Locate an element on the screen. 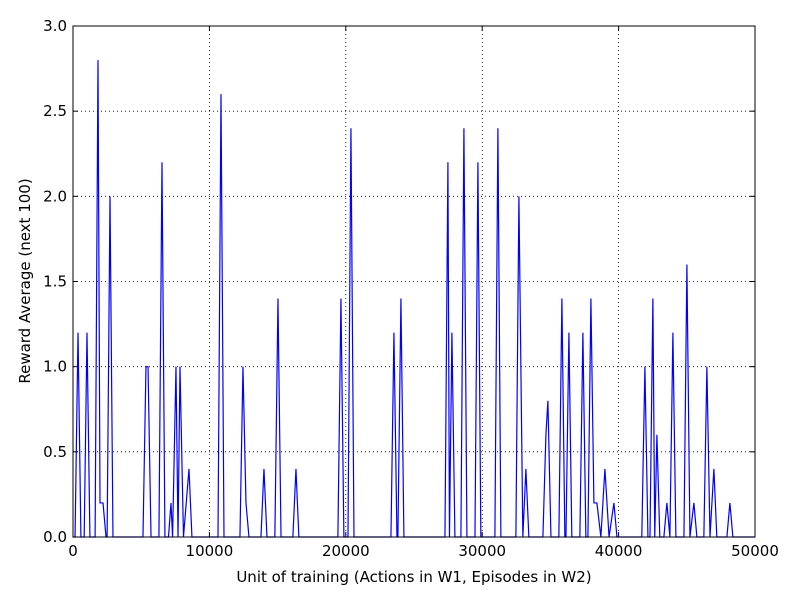 The height and width of the screenshot is (600, 800). y-tick-label: 2.0 is located at coordinates (55, 196).